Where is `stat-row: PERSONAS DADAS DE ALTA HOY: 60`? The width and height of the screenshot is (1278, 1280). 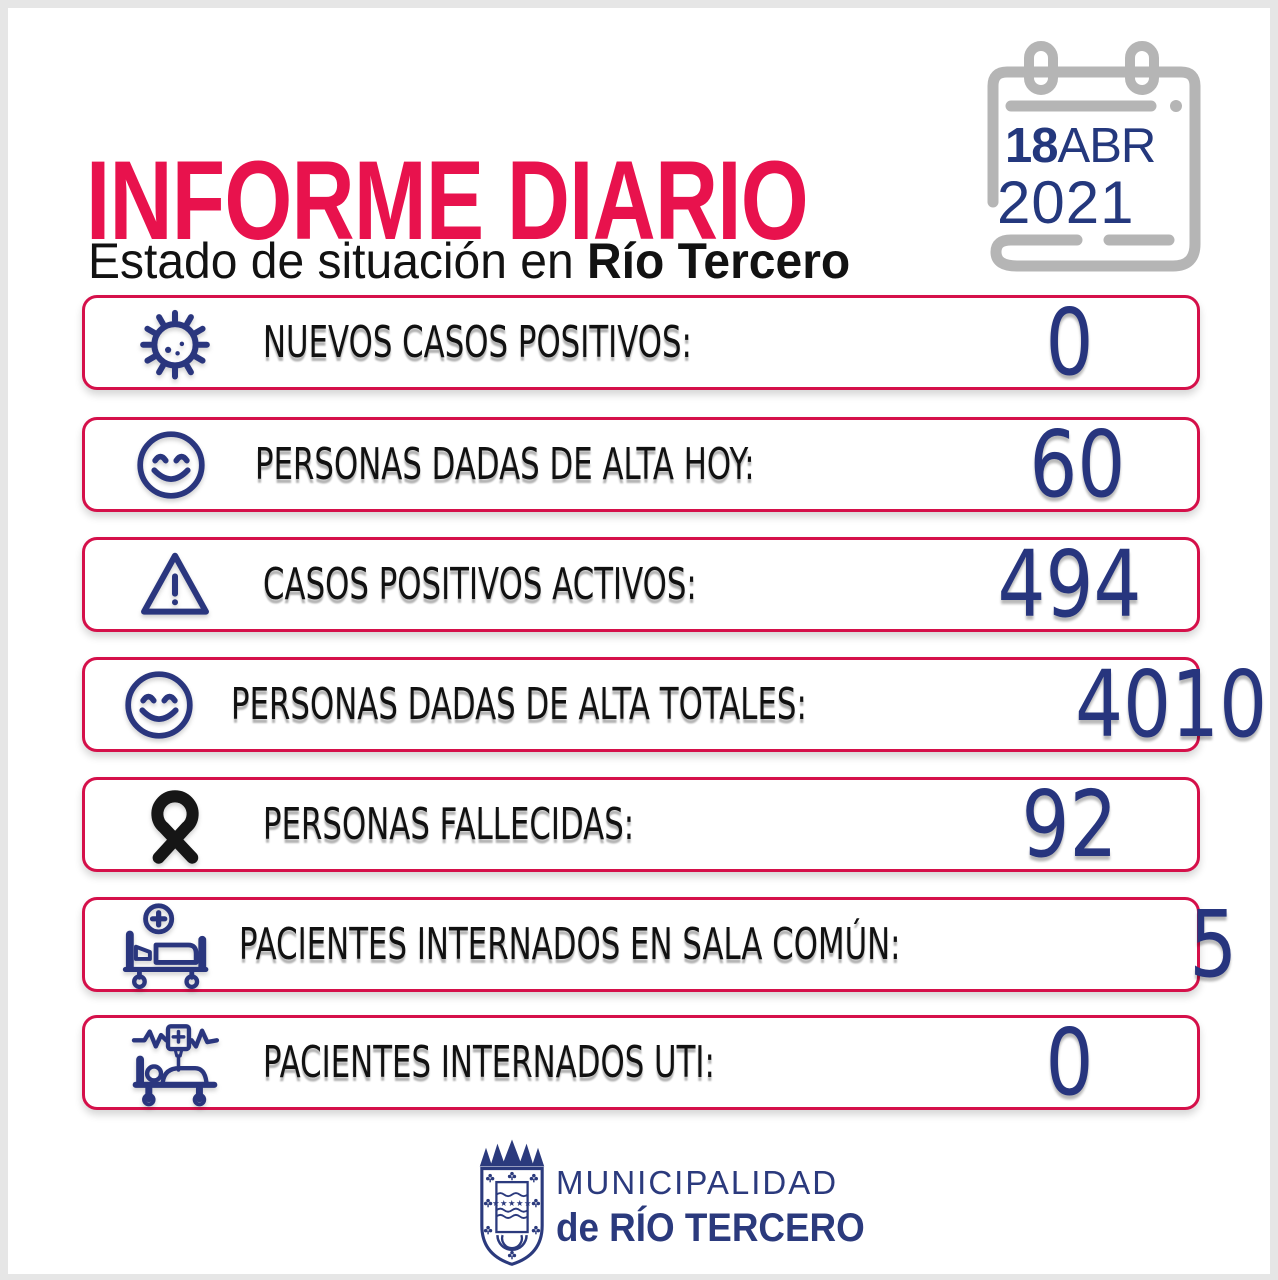
stat-row: PERSONAS DADAS DE ALTA HOY: 60 is located at coordinates (641, 464).